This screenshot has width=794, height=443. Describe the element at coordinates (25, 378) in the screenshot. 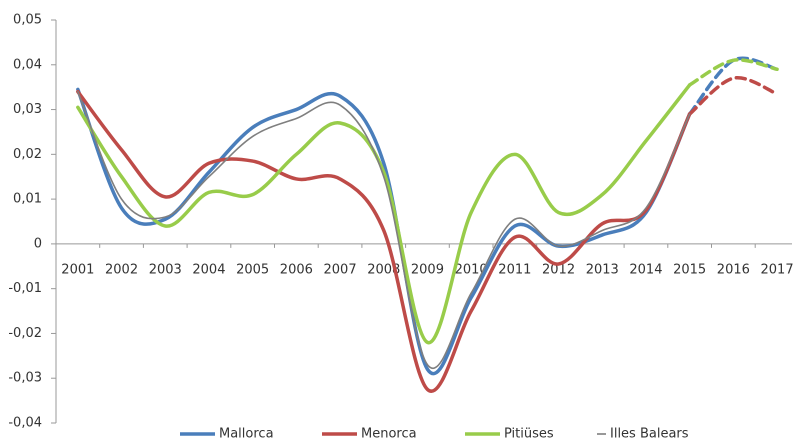

I see `y-tick-label: -0,03` at that location.